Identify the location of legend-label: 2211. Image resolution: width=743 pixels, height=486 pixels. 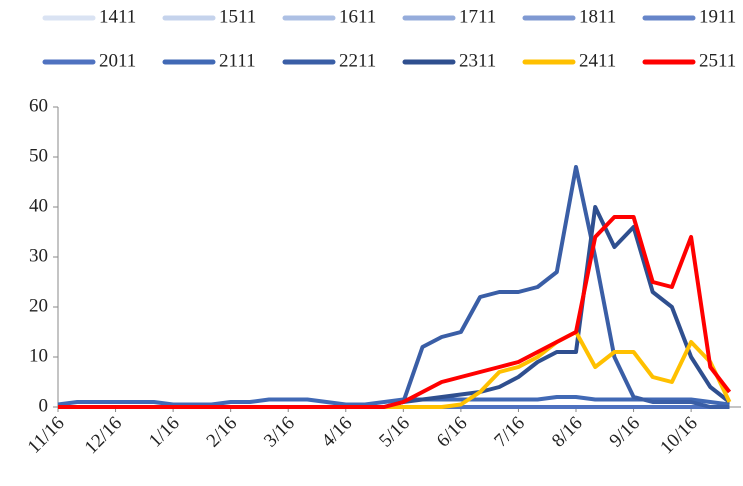
(357, 60).